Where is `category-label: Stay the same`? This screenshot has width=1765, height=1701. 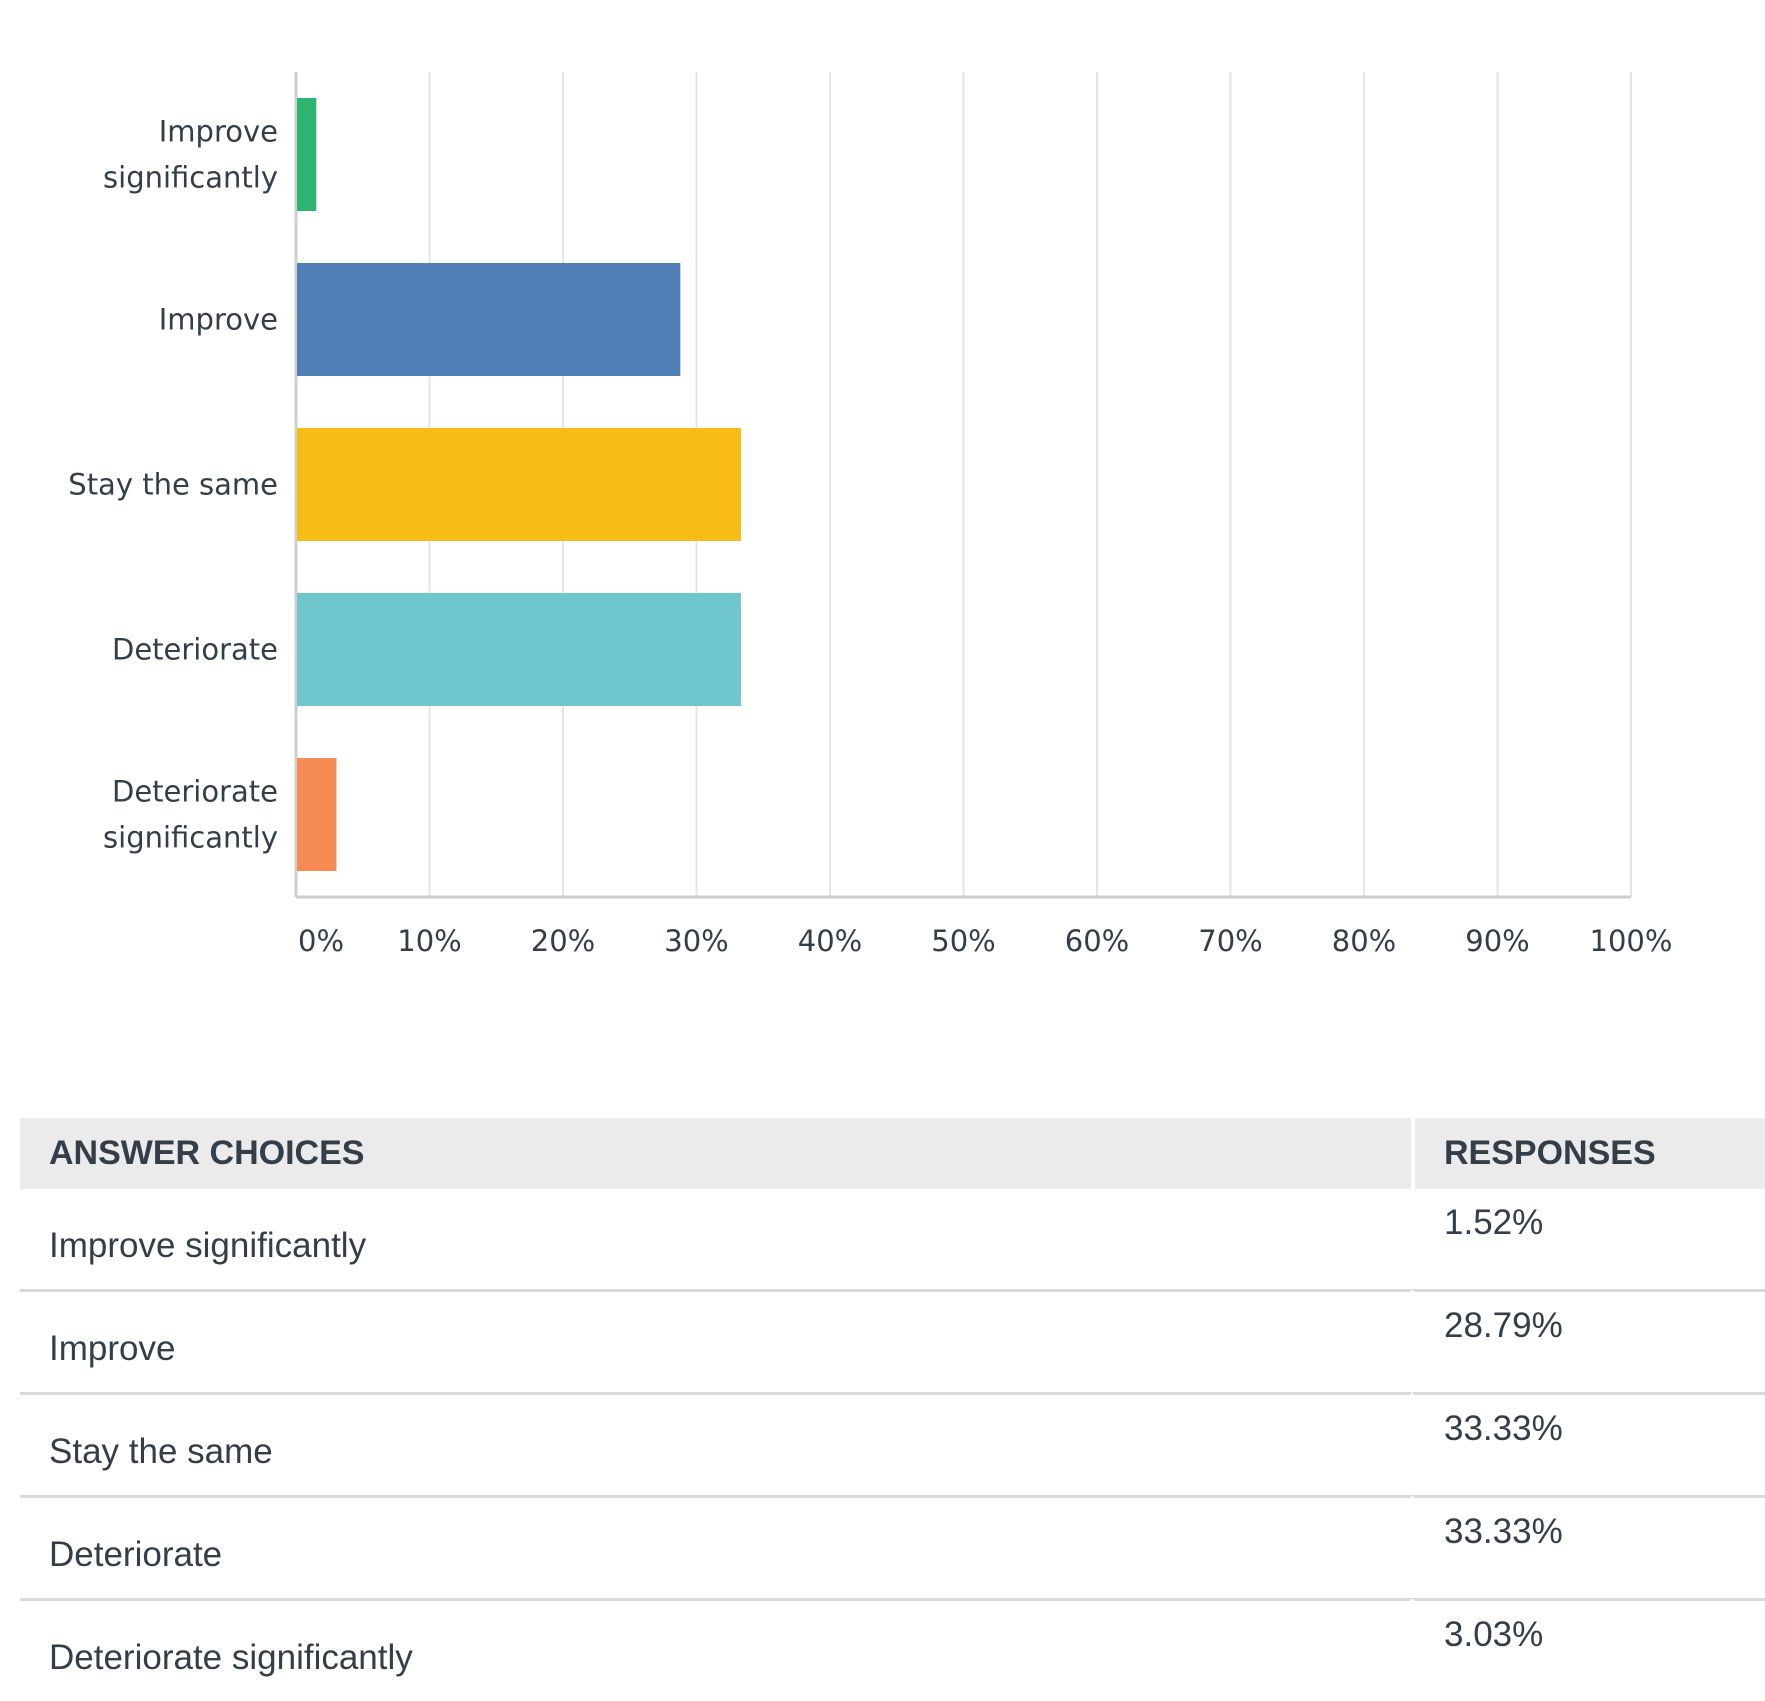 category-label: Stay the same is located at coordinates (173, 485).